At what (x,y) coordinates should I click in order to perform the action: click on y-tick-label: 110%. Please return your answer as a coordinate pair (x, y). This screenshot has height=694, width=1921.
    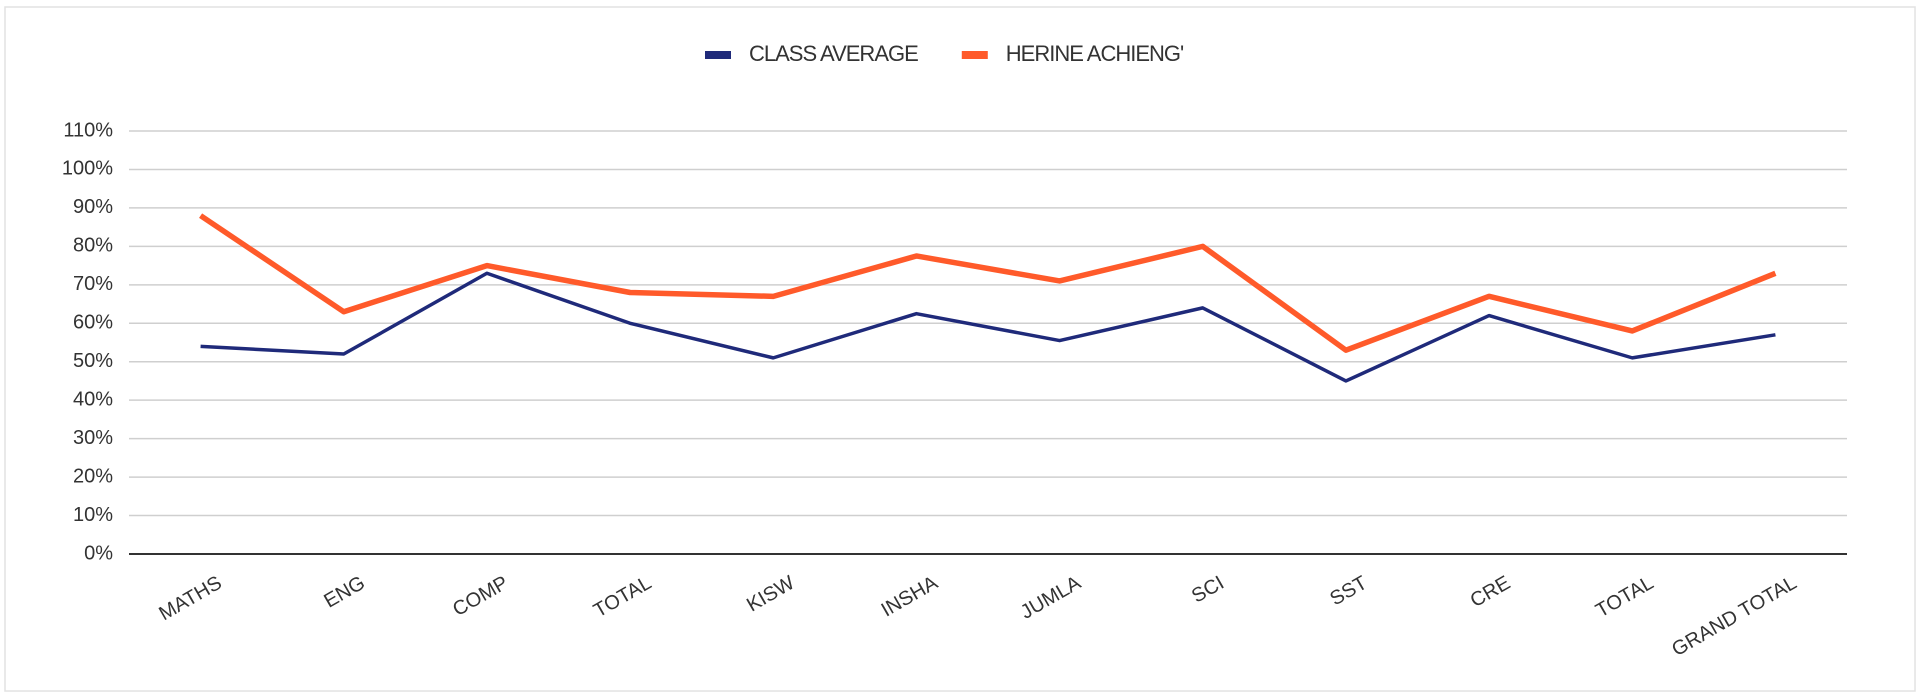
    Looking at the image, I should click on (88, 130).